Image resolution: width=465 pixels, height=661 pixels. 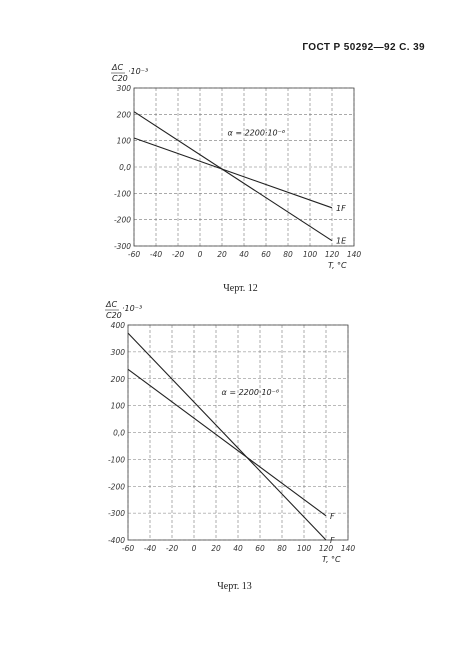 I want to click on figure-13-caption: Черт. 13, so click(x=234, y=586).